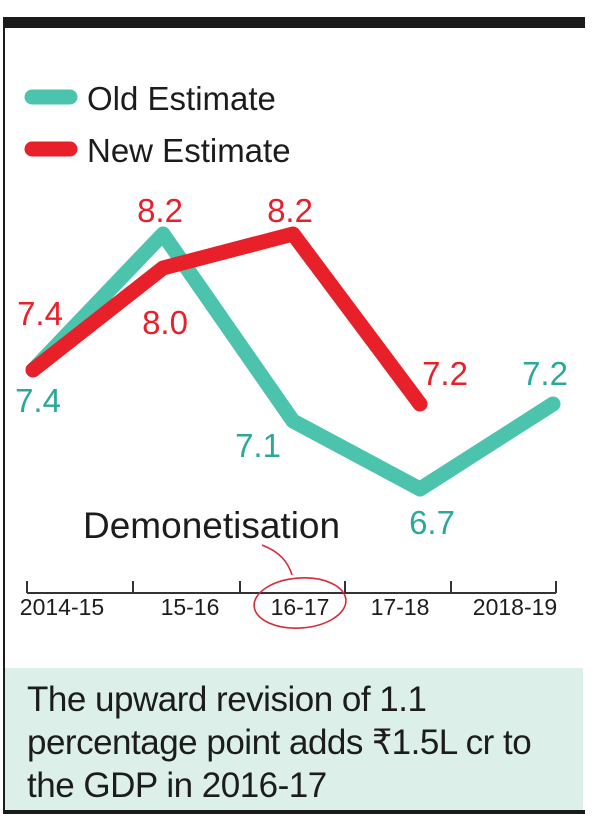  What do you see at coordinates (181, 98) in the screenshot?
I see `legend-label: Old Estimate` at bounding box center [181, 98].